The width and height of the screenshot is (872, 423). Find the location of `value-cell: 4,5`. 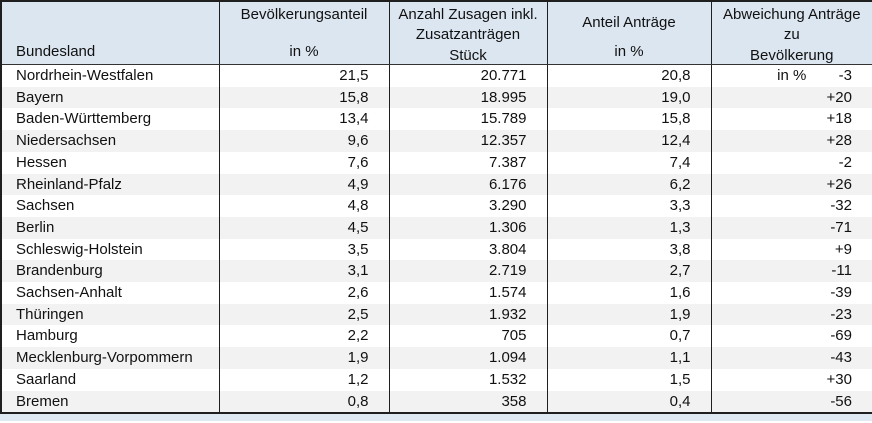

value-cell: 4,5 is located at coordinates (303, 227).